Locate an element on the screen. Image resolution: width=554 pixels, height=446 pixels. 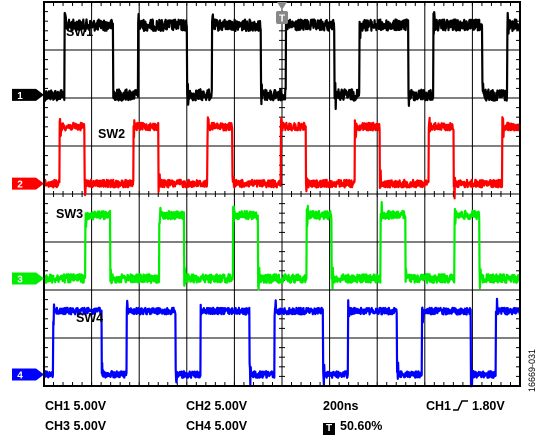
figure-id: 16669-031 is located at coordinates (532, 370).